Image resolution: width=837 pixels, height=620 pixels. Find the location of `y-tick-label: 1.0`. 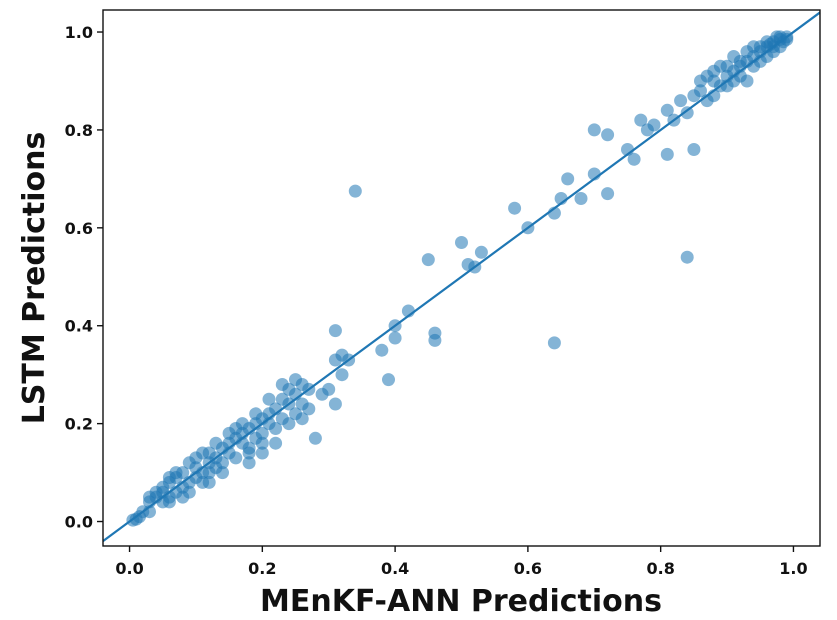

y-tick-label: 1.0 is located at coordinates (79, 32).